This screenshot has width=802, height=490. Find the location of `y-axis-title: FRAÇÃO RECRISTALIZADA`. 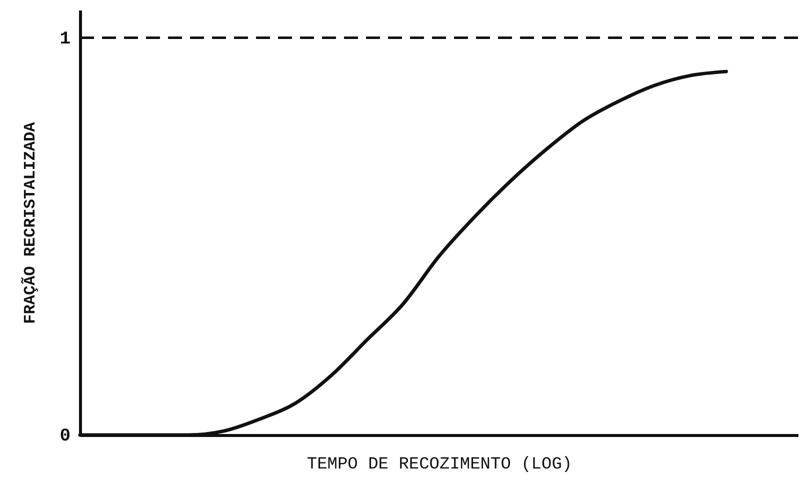

y-axis-title: FRAÇÃO RECRISTALIZADA is located at coordinates (30, 223).